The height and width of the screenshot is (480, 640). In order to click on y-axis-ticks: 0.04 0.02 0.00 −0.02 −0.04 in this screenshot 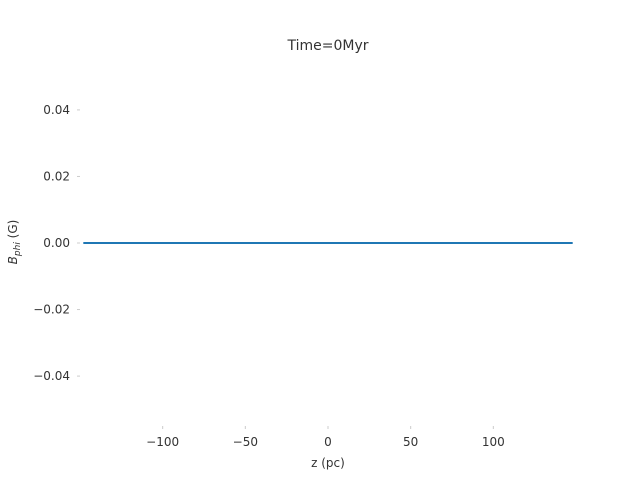, I will do `click(56, 243)`.